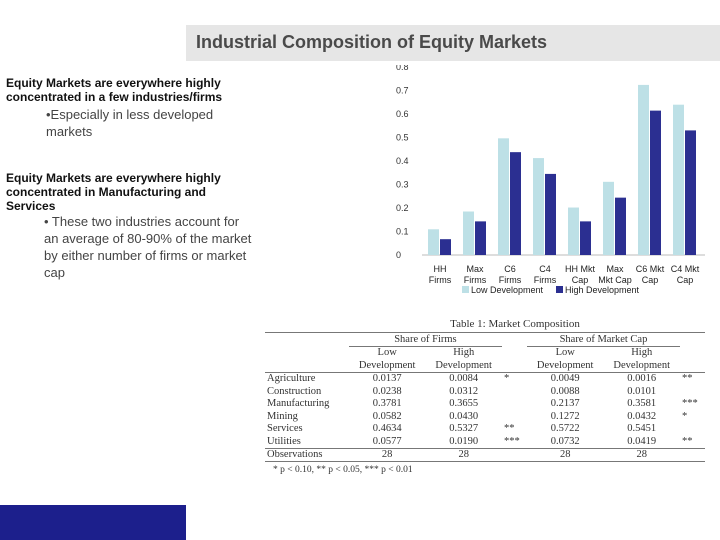 Image resolution: width=720 pixels, height=540 pixels. What do you see at coordinates (402, 91) in the screenshot?
I see `y-tick-label: 0.7` at bounding box center [402, 91].